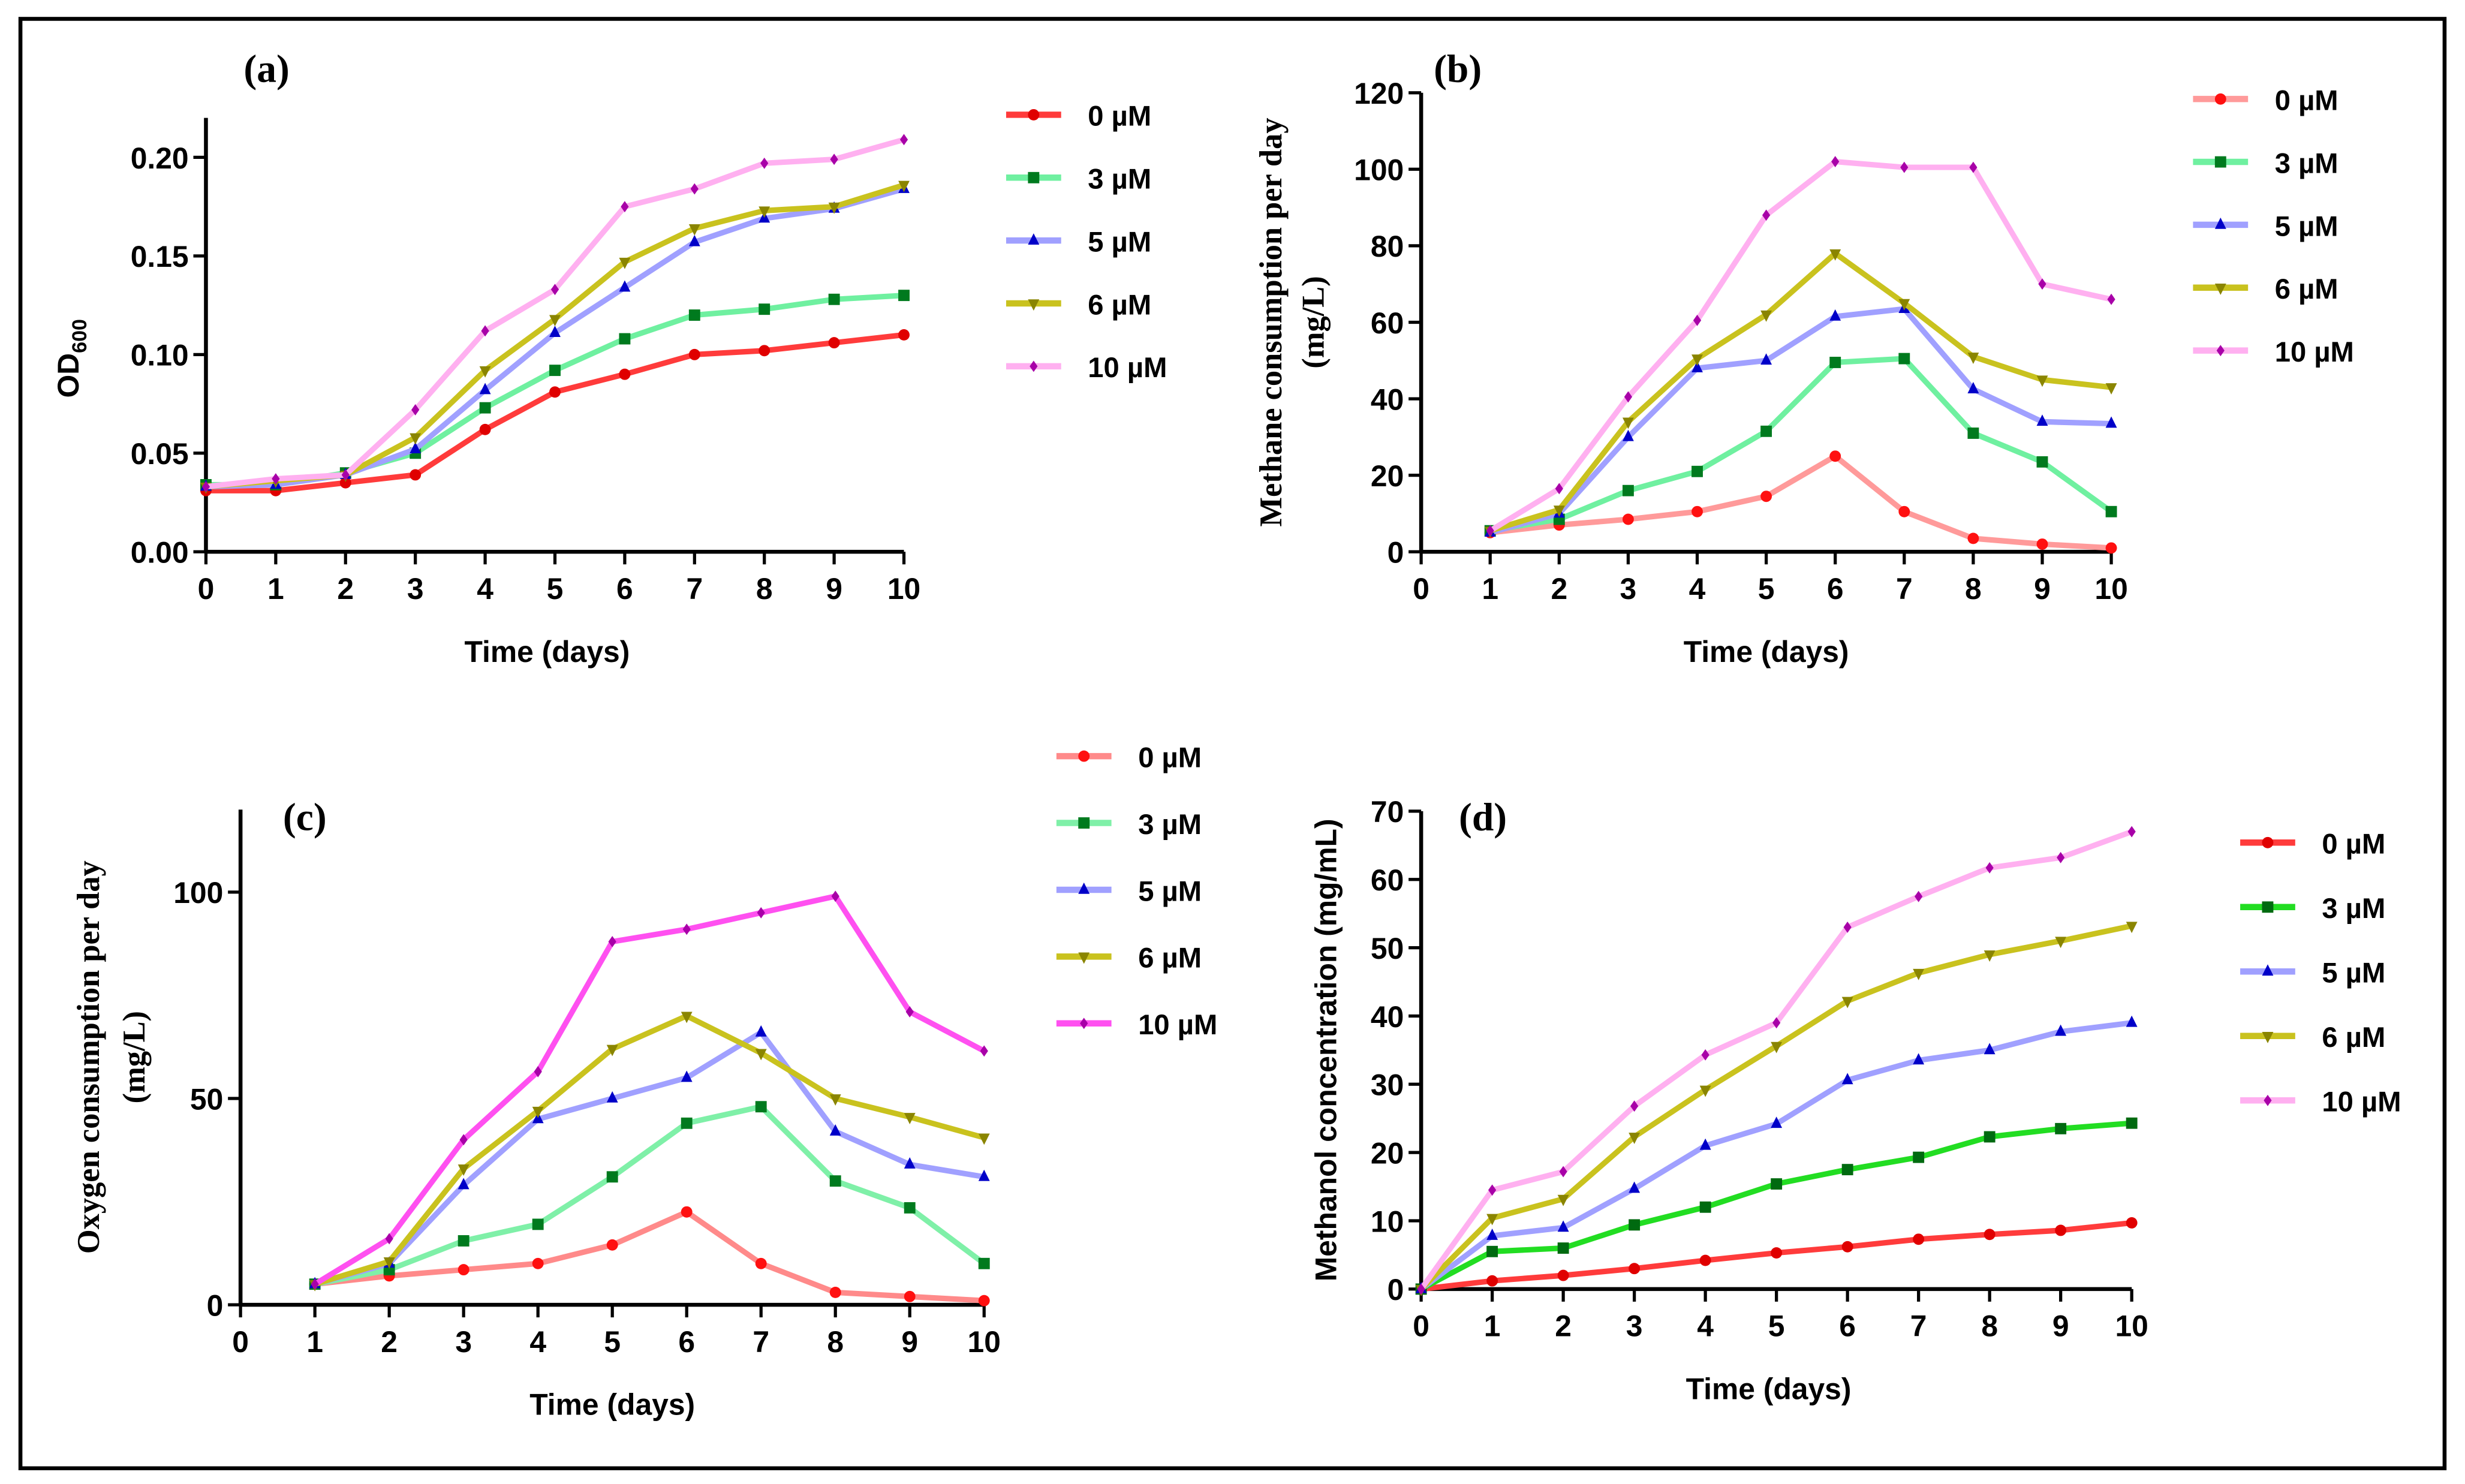 The width and height of the screenshot is (2465, 1484). What do you see at coordinates (2306, 226) in the screenshot?
I see `legend-label: 5 µM` at bounding box center [2306, 226].